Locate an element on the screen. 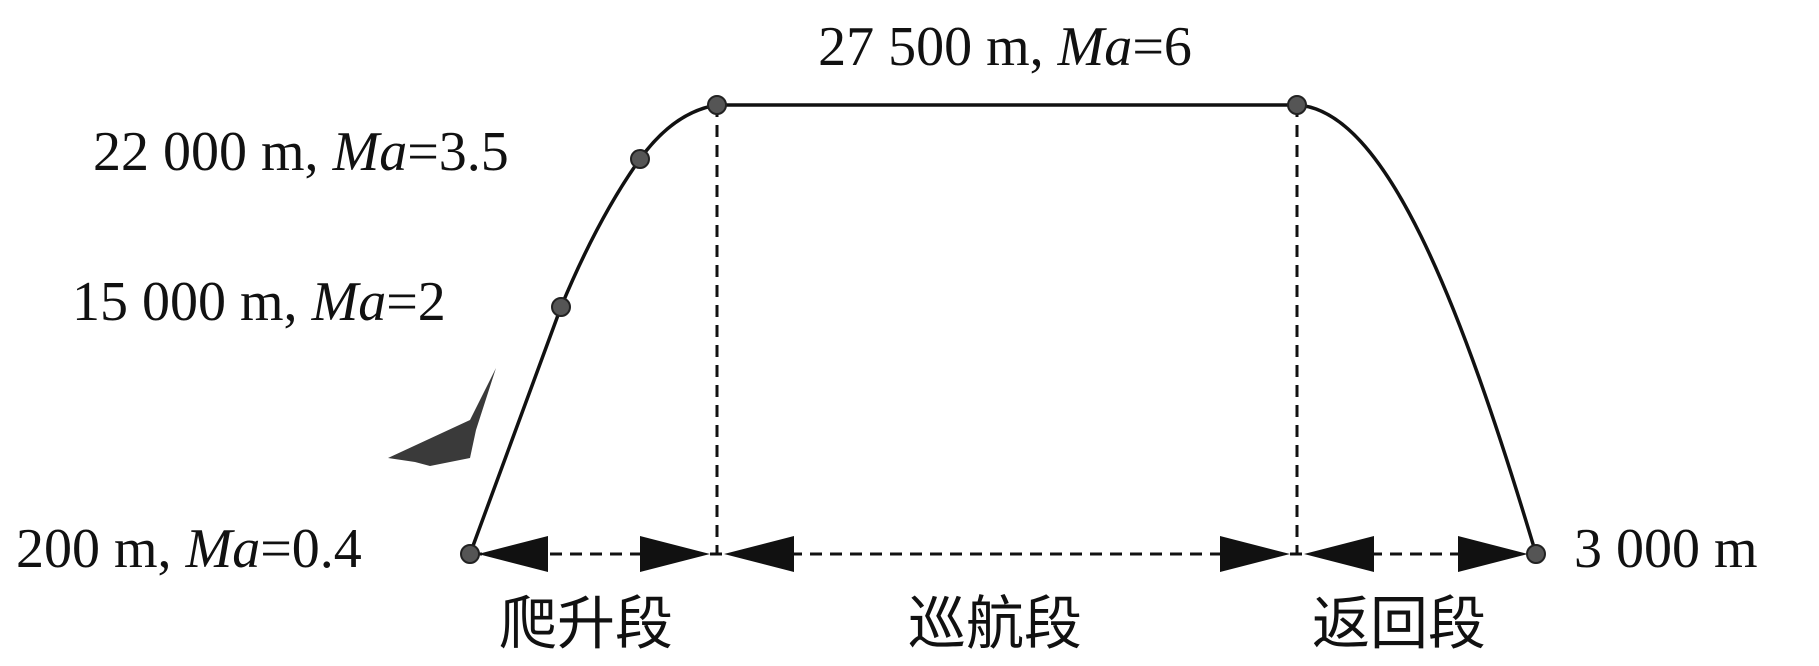  point-label: 15 000 m, Ma=2 is located at coordinates (259, 302).